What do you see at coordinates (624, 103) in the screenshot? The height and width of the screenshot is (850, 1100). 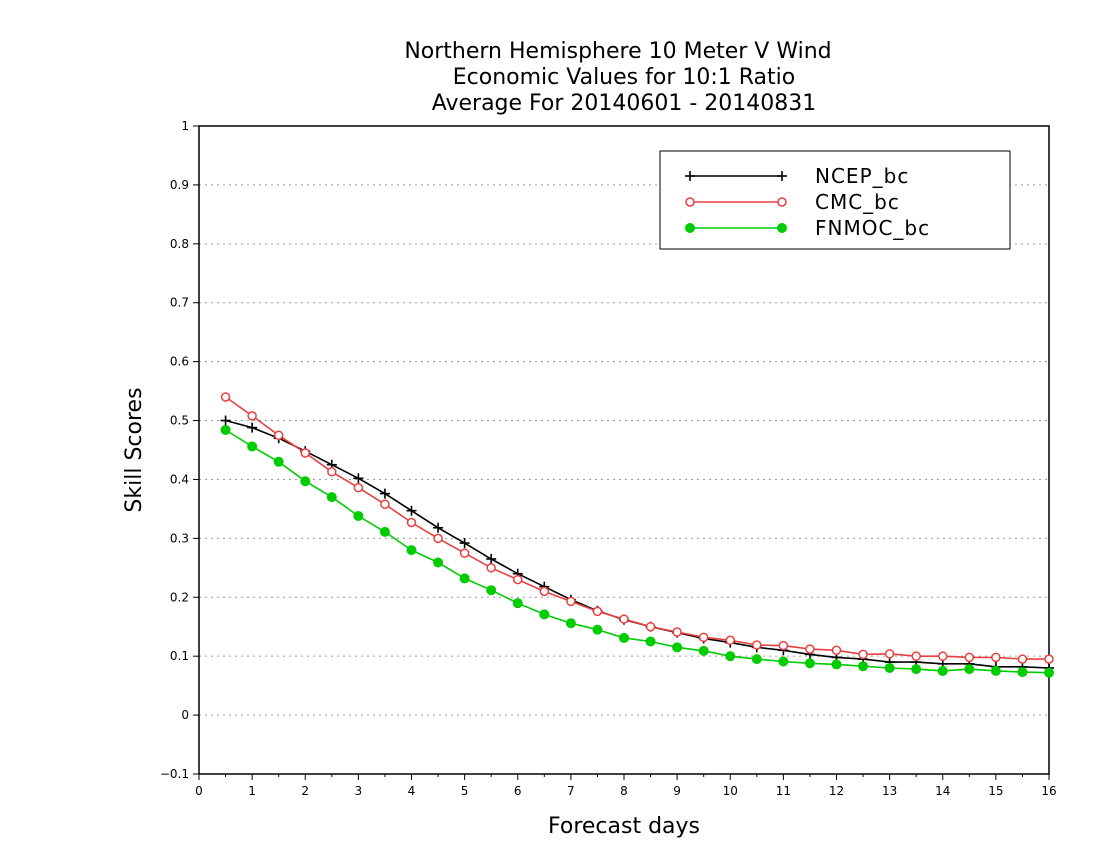 I see `title-line-3: Average For 20140601 - 20140831` at bounding box center [624, 103].